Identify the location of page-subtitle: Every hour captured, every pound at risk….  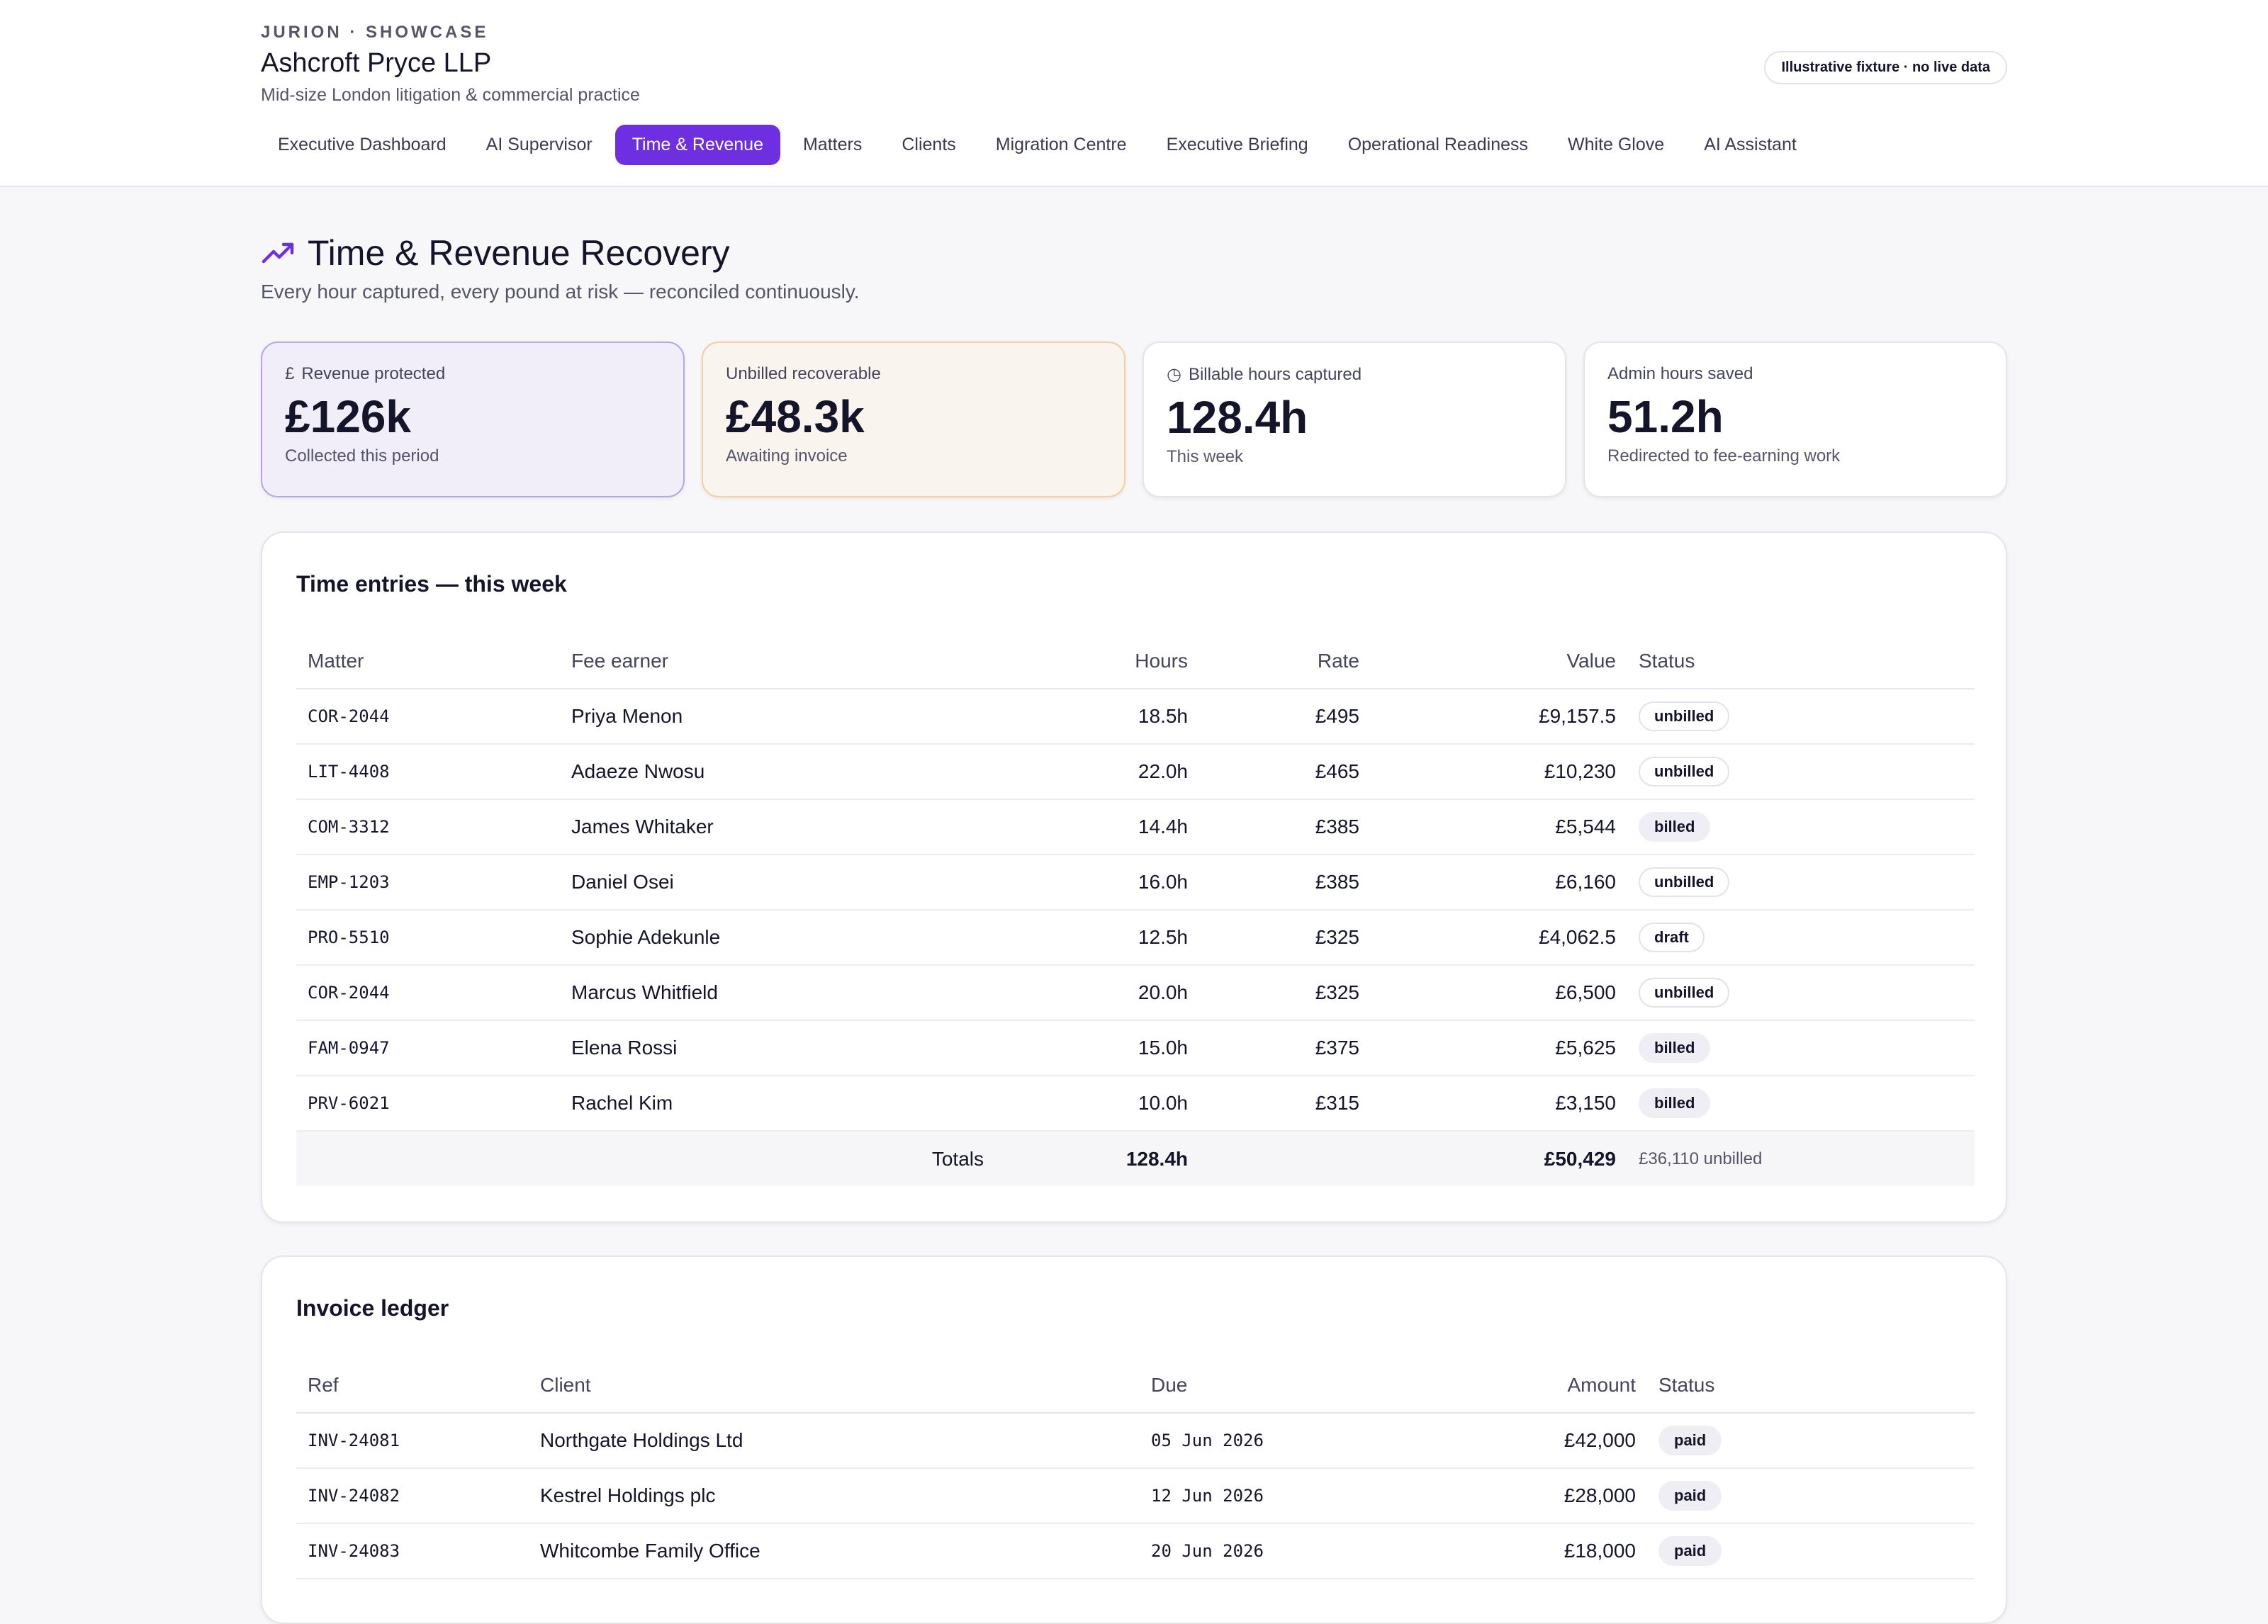
(560, 292).